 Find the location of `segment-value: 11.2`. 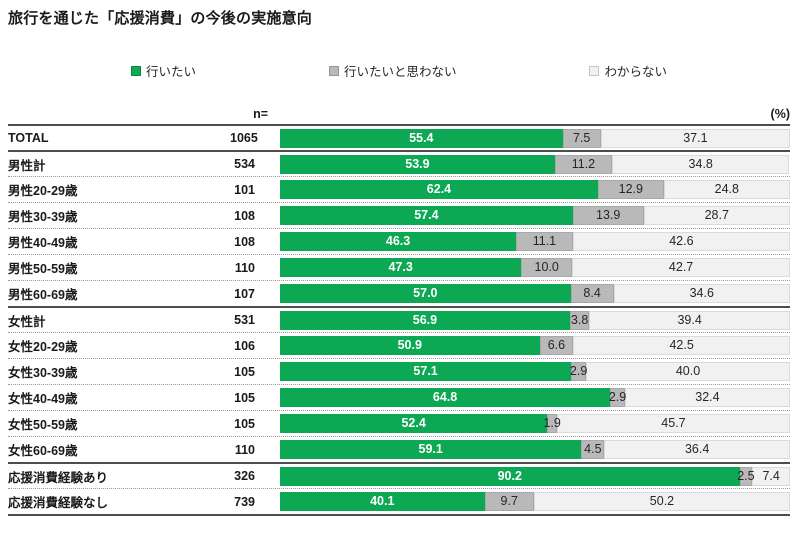

segment-value: 11.2 is located at coordinates (583, 163).